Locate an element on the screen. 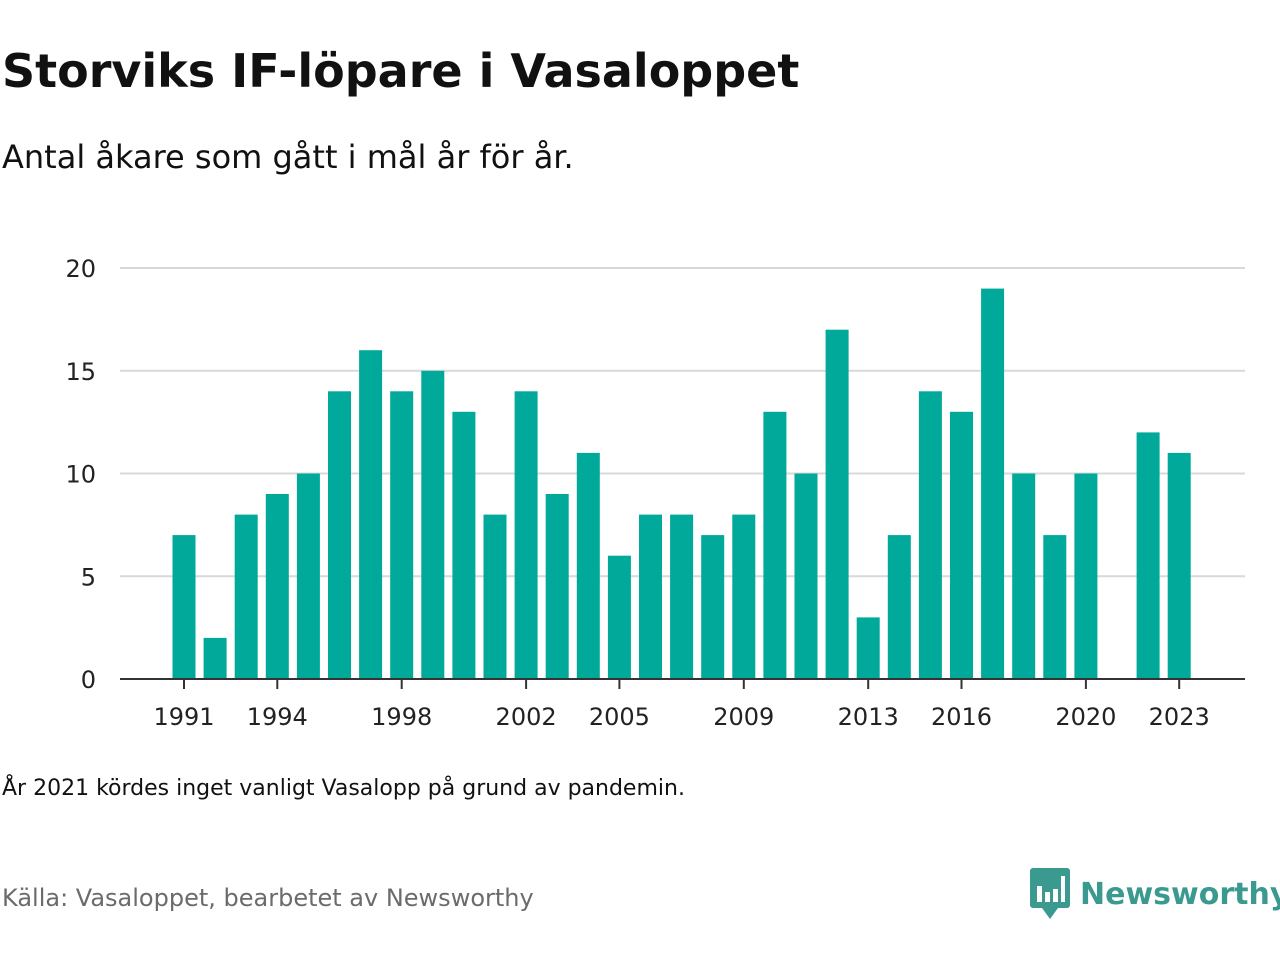  y-tick-label: 5 is located at coordinates (88, 577).